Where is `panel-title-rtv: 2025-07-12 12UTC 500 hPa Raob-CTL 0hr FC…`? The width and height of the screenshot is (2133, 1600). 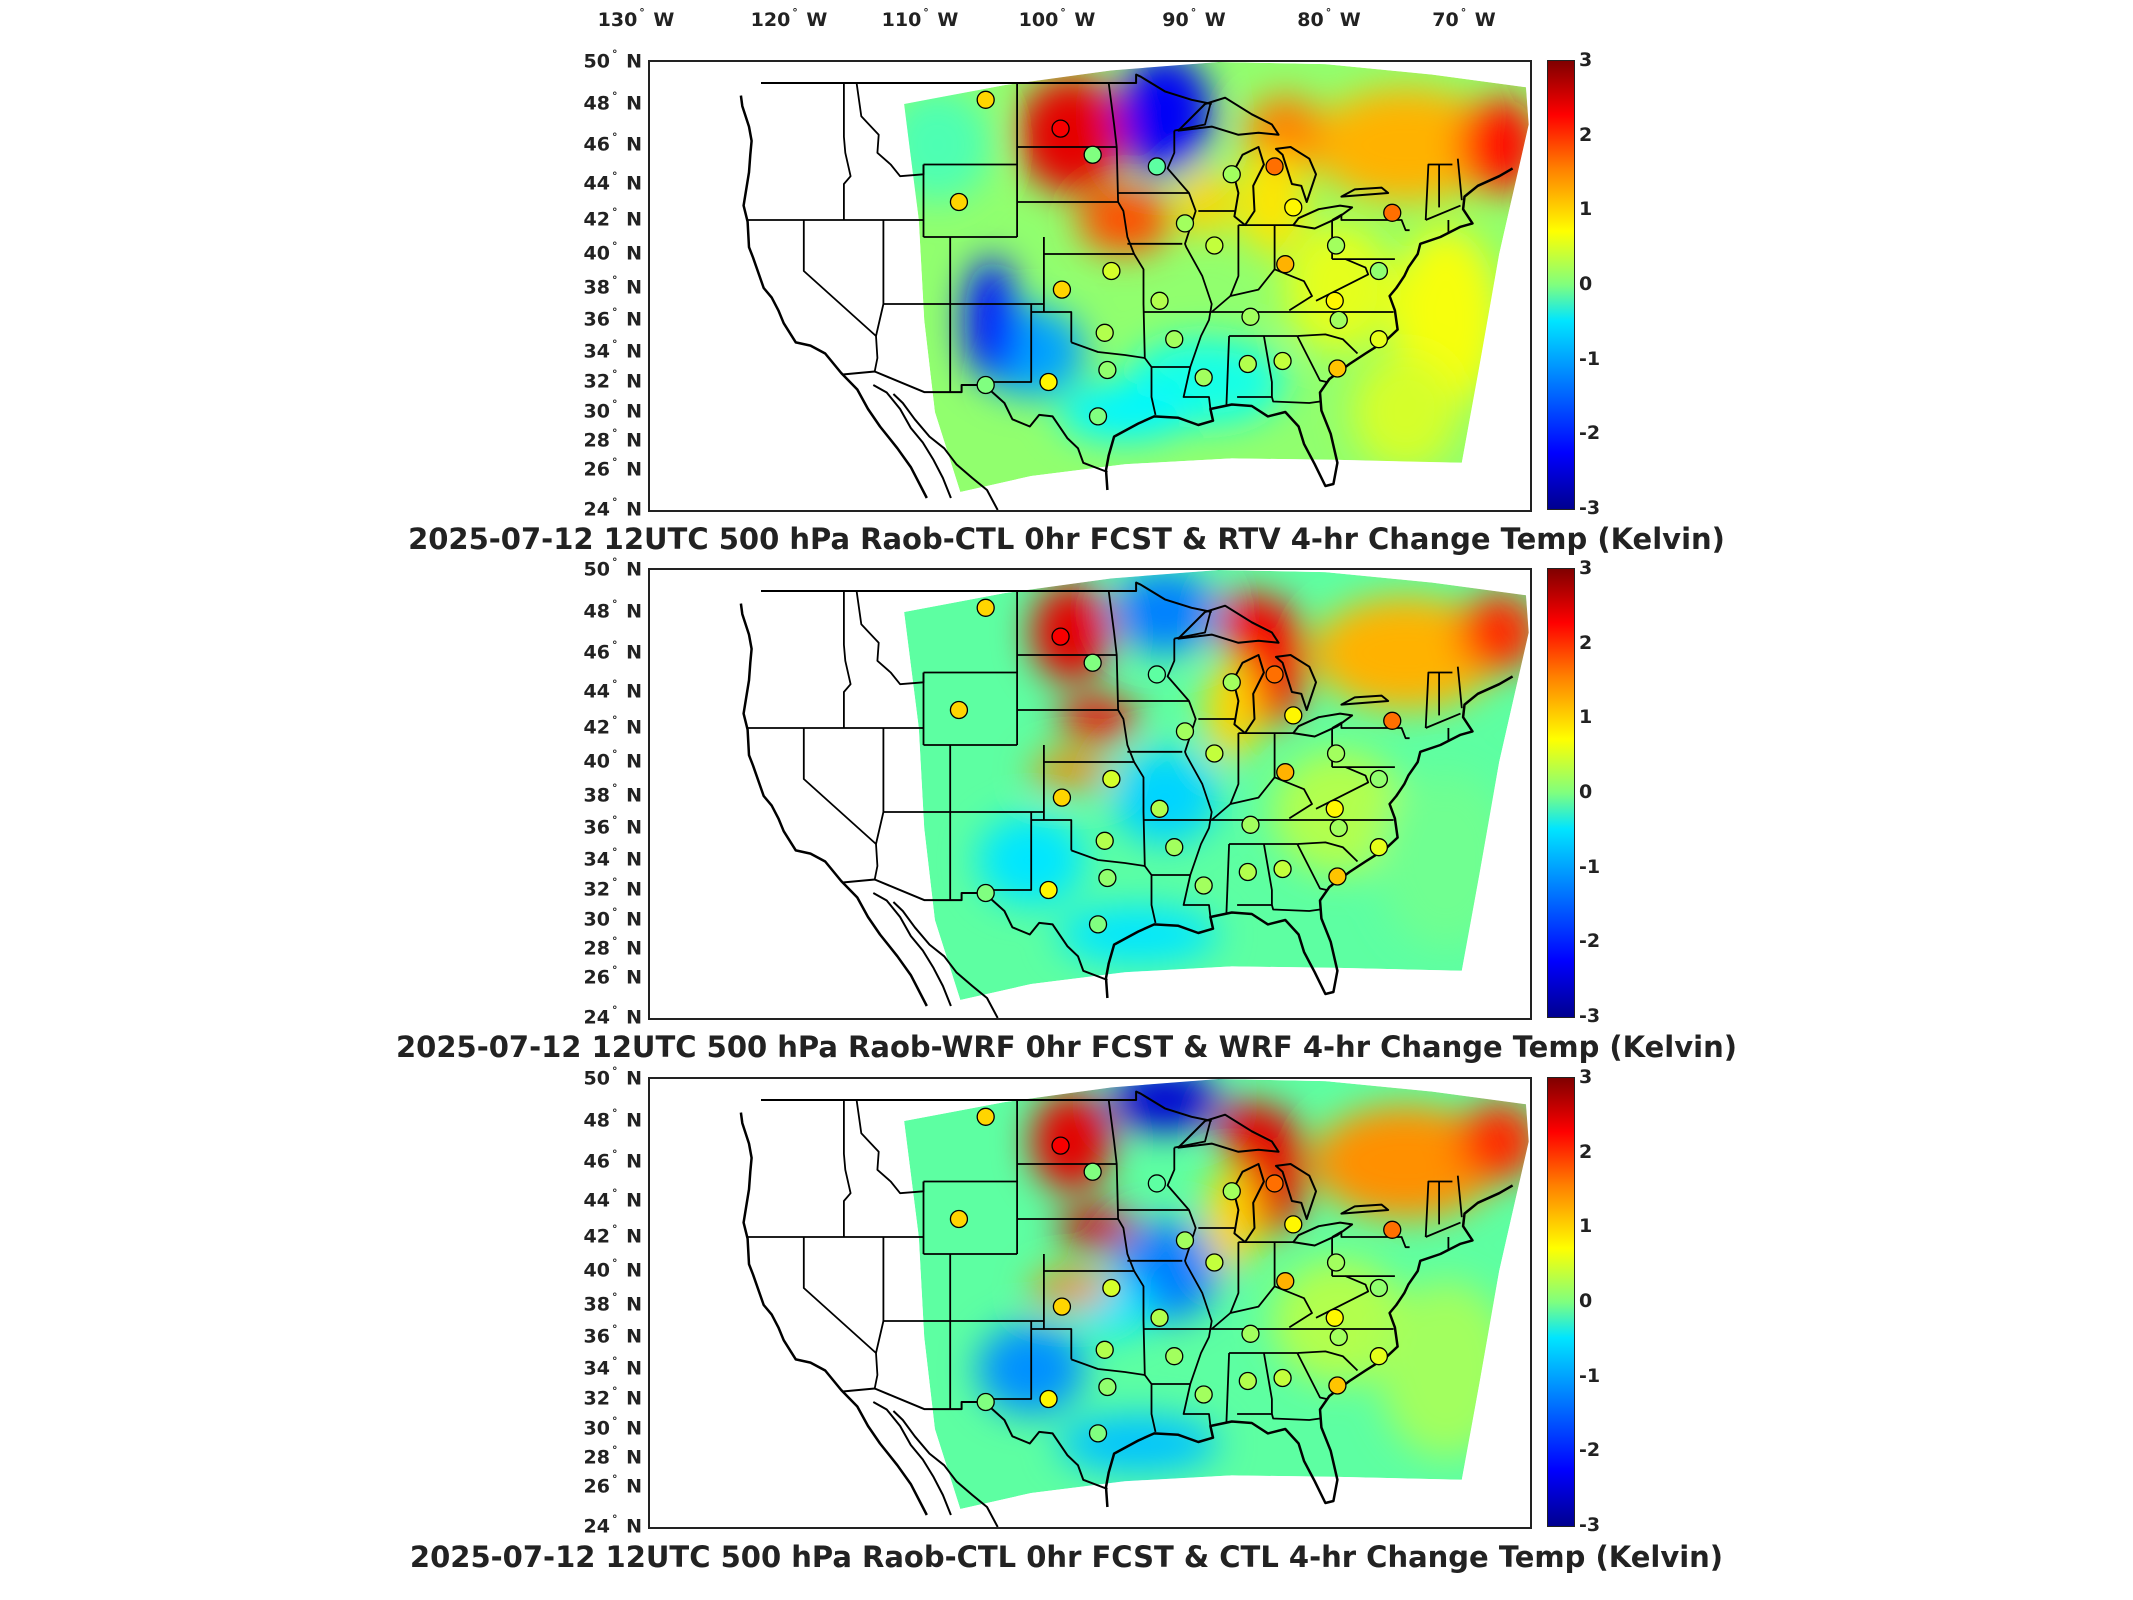
panel-title-rtv: 2025-07-12 12UTC 500 hPa Raob-CTL 0hr FC… is located at coordinates (1066, 539).